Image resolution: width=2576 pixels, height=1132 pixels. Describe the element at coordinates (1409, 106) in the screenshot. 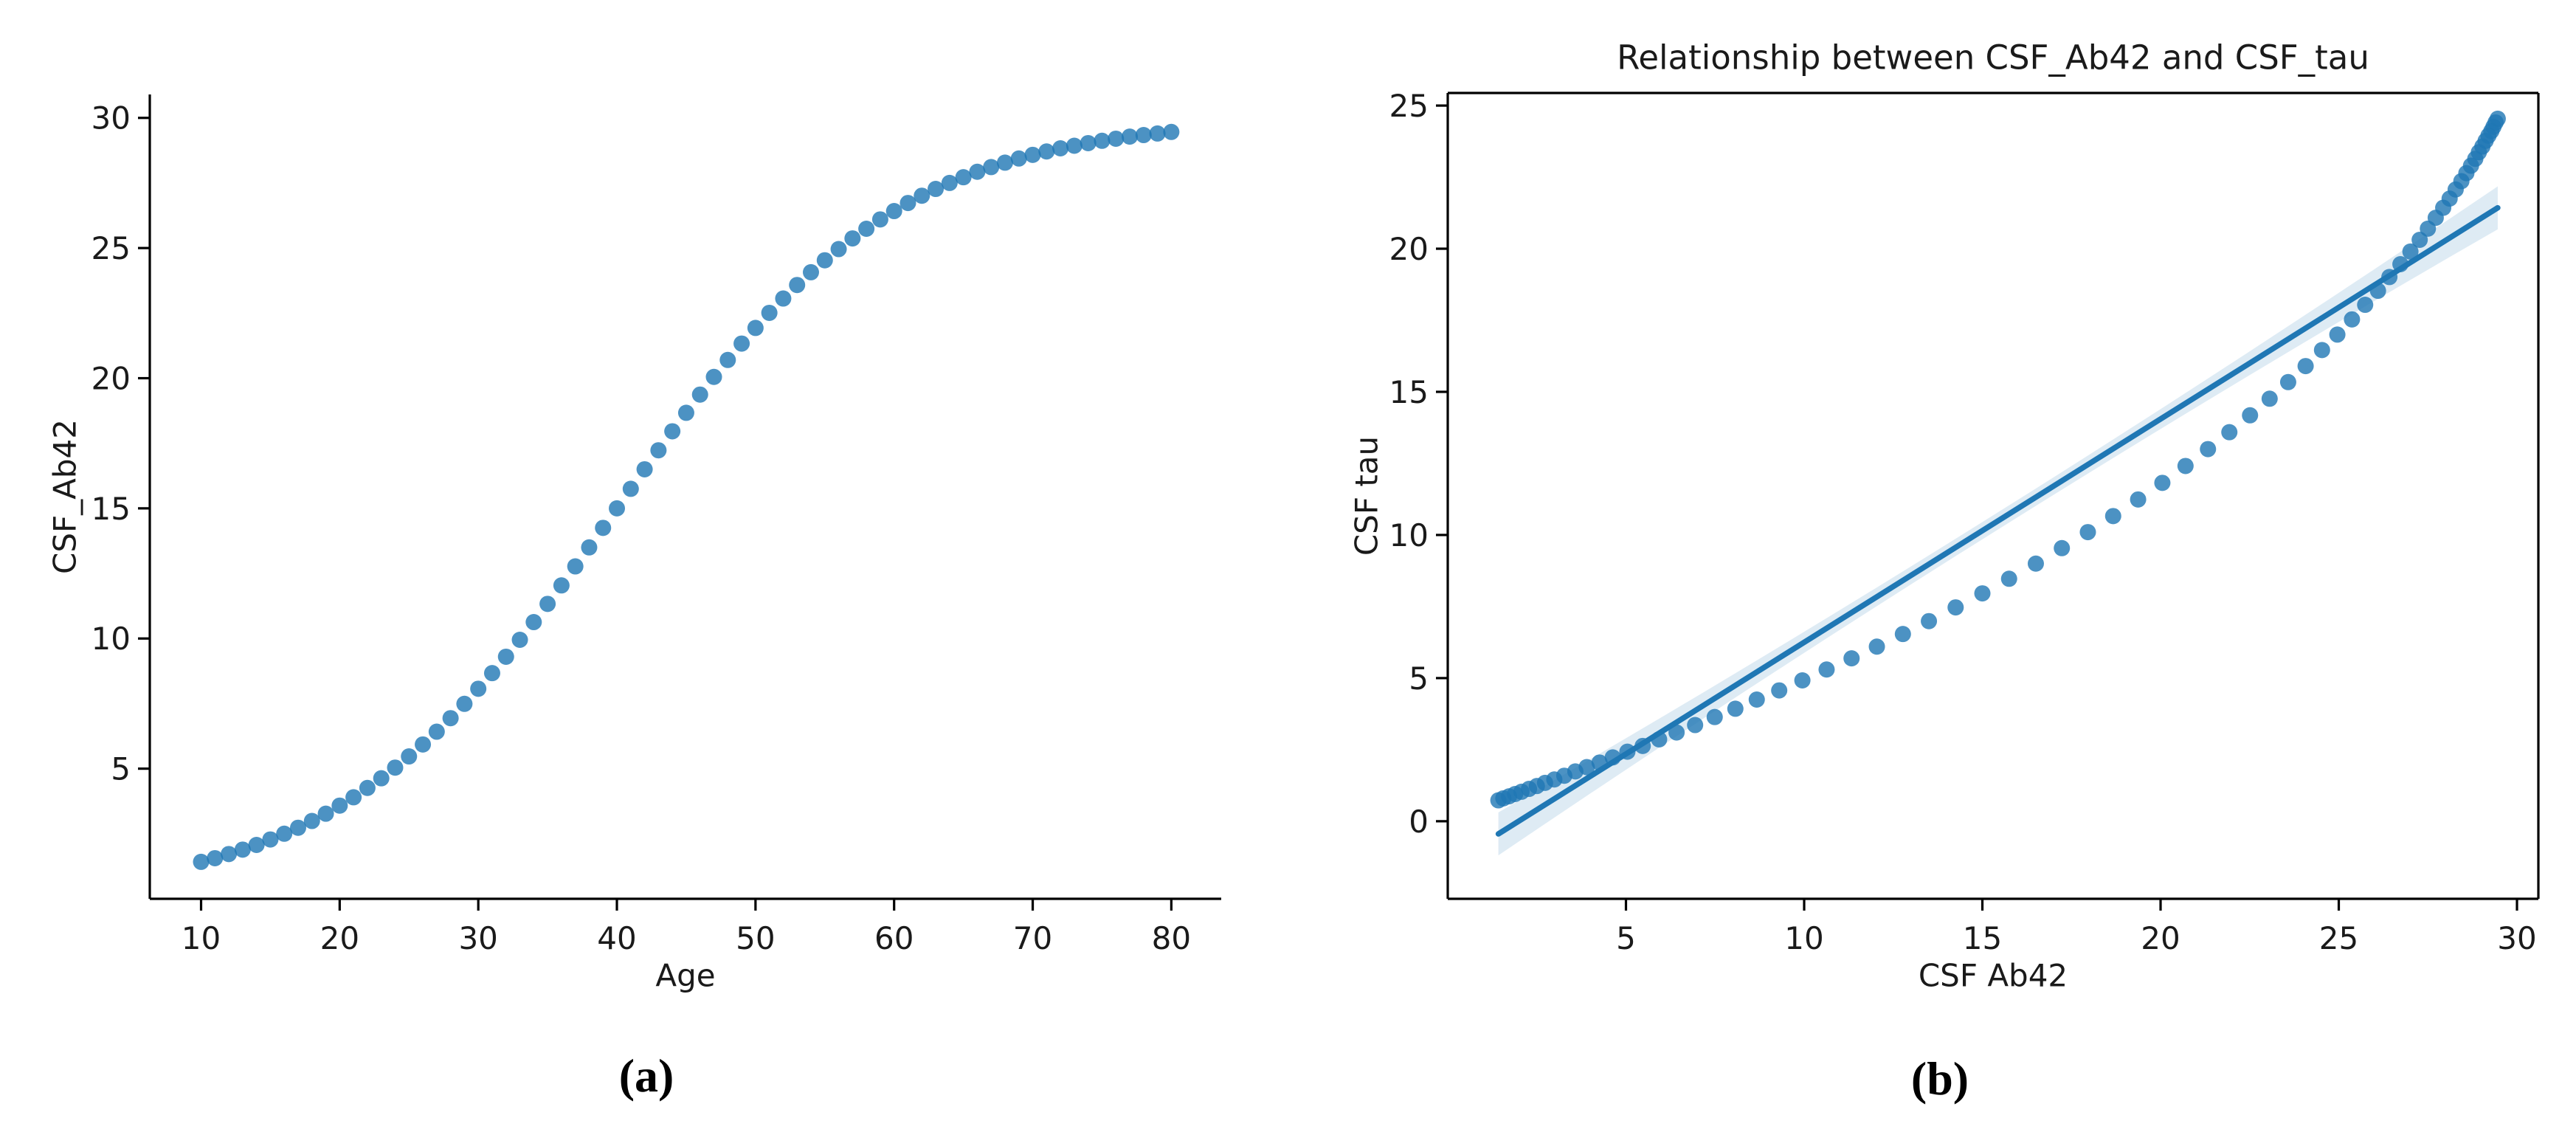

I see `y-tick-label: 25` at that location.